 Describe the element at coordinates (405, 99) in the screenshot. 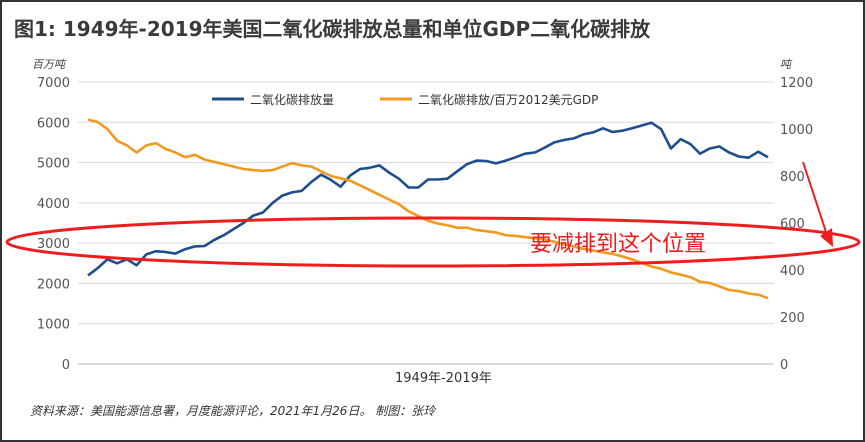

I see `legend: 二氧化碳排放量 二氧化碳排放/百万2012美元GDP` at that location.